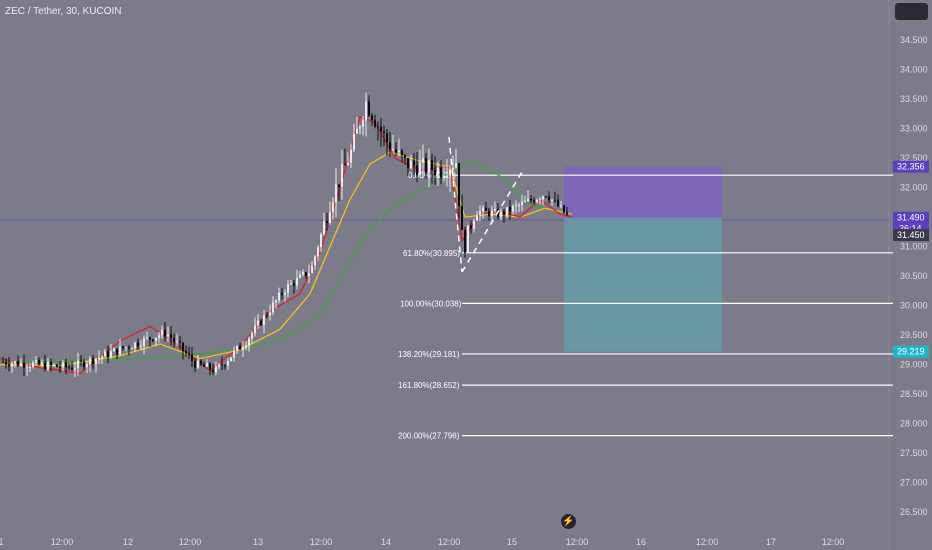 This screenshot has width=932, height=550. Describe the element at coordinates (911, 235) in the screenshot. I see `crosshair-price-badge-bg` at that location.